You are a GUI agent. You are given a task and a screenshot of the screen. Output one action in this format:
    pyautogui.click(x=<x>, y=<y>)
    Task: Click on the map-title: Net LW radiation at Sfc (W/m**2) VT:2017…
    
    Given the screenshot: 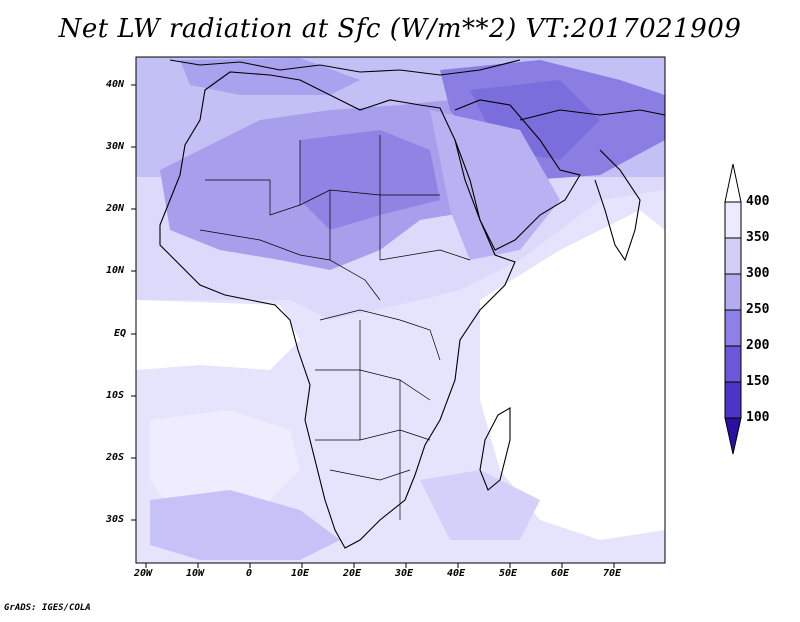 What is the action you would take?
    pyautogui.click(x=400, y=29)
    